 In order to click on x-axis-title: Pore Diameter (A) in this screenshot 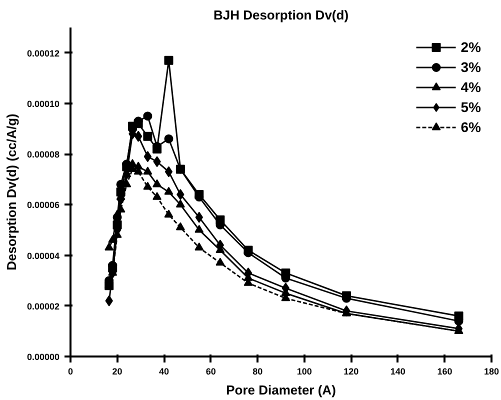, I will do `click(281, 390)`.